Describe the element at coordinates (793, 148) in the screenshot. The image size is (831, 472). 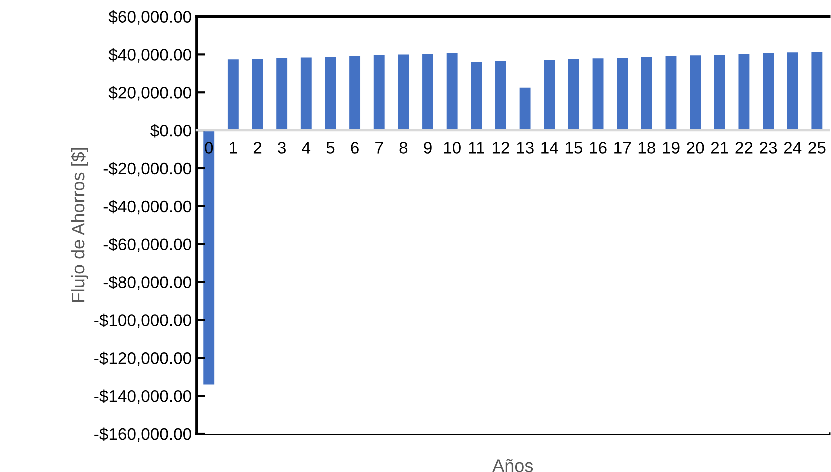
I see `x-tick-label: 24` at that location.